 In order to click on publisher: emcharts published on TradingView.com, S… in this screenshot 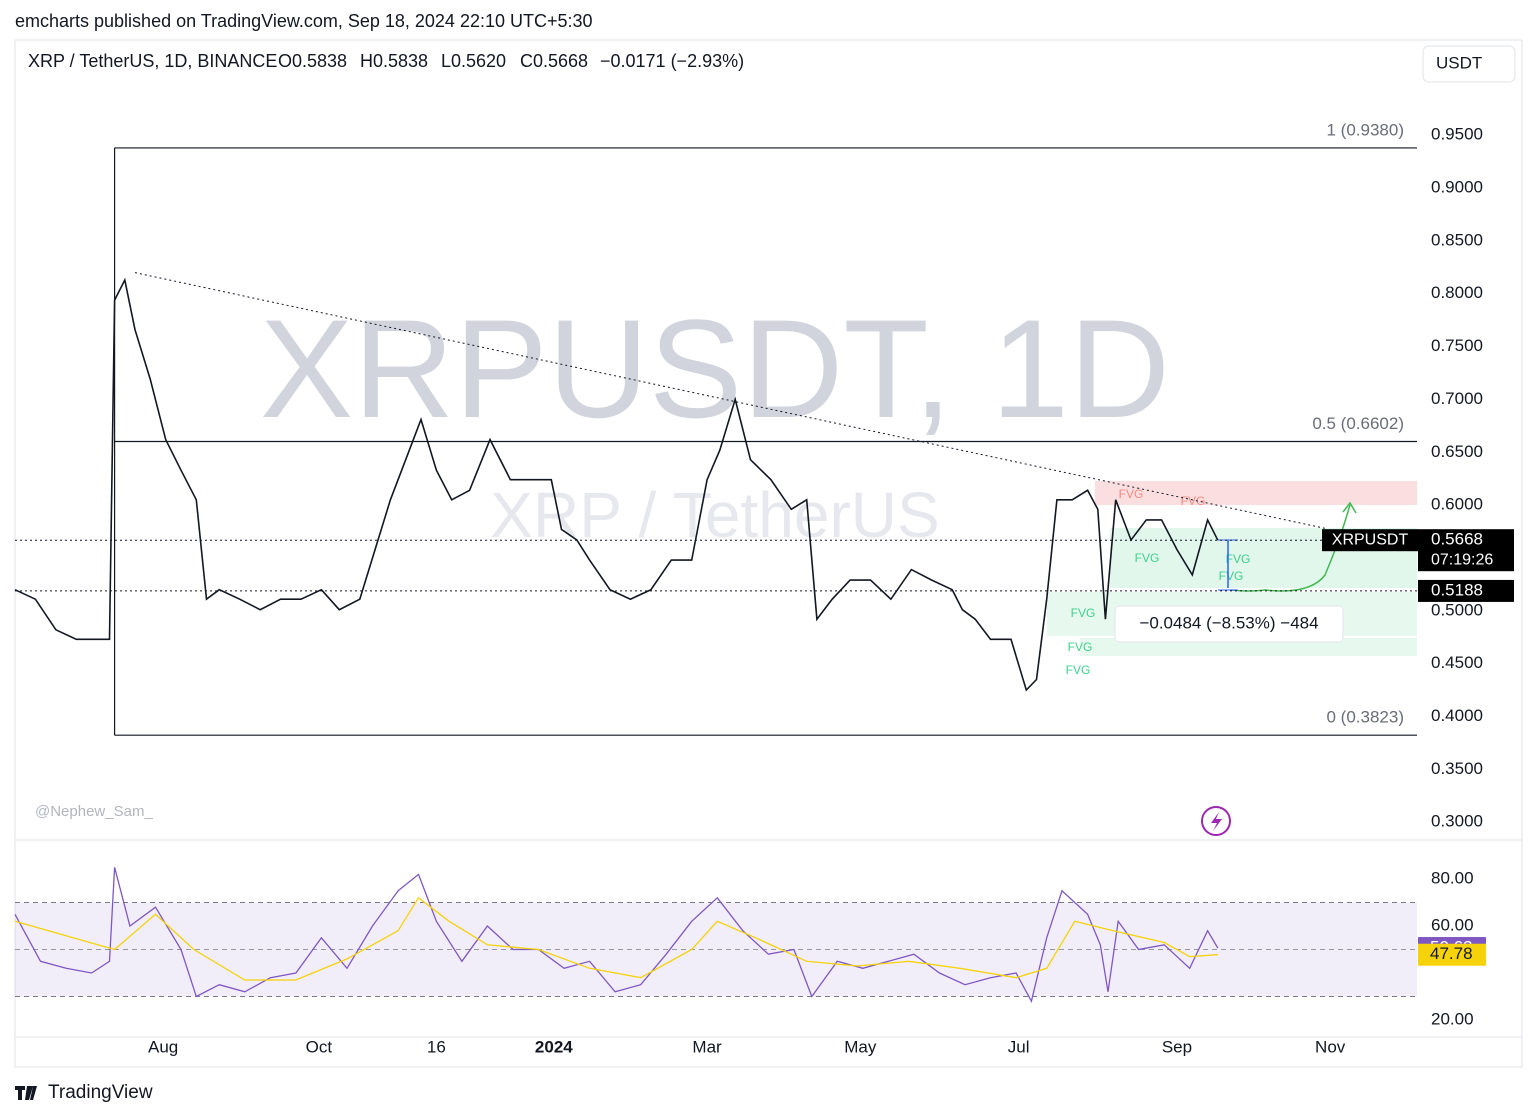, I will do `click(304, 21)`.